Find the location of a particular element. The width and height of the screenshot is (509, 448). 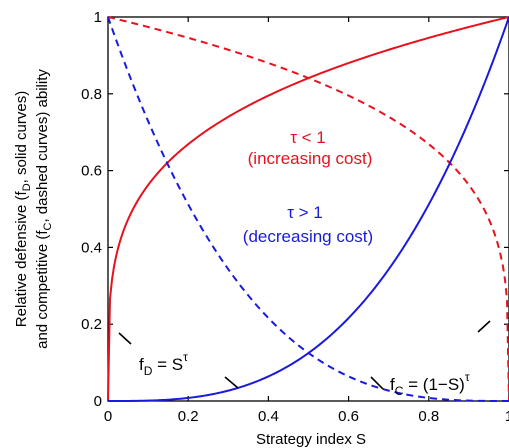

x-axis-label: Strategy index S is located at coordinates (311, 439).